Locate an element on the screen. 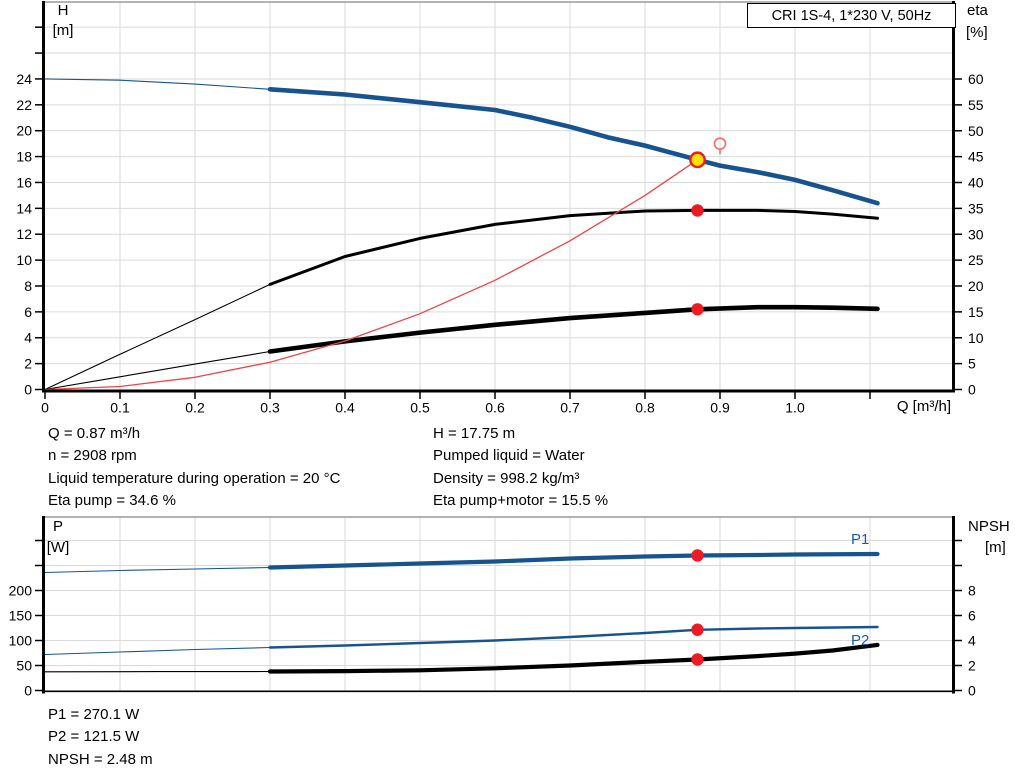 Image resolution: width=1024 pixels, height=781 pixels. tick-label: 18 is located at coordinates (24, 157).